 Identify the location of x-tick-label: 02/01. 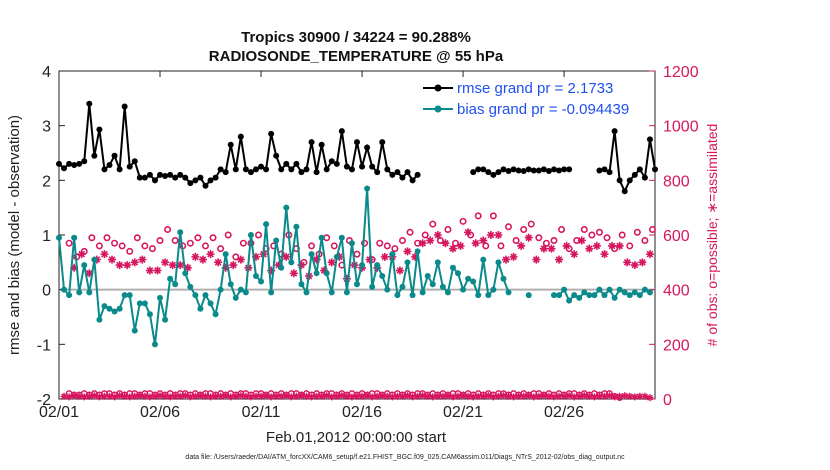
(59, 412).